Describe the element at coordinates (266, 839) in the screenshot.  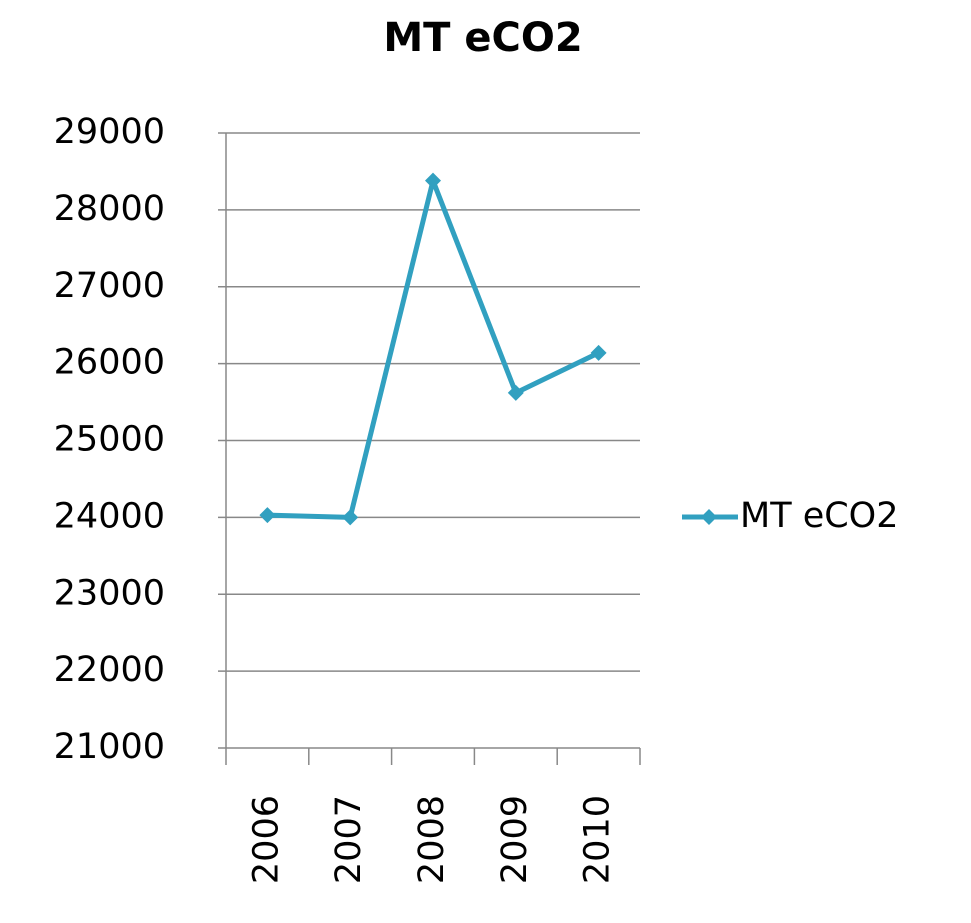
I see `x-tick-label: 2006` at that location.